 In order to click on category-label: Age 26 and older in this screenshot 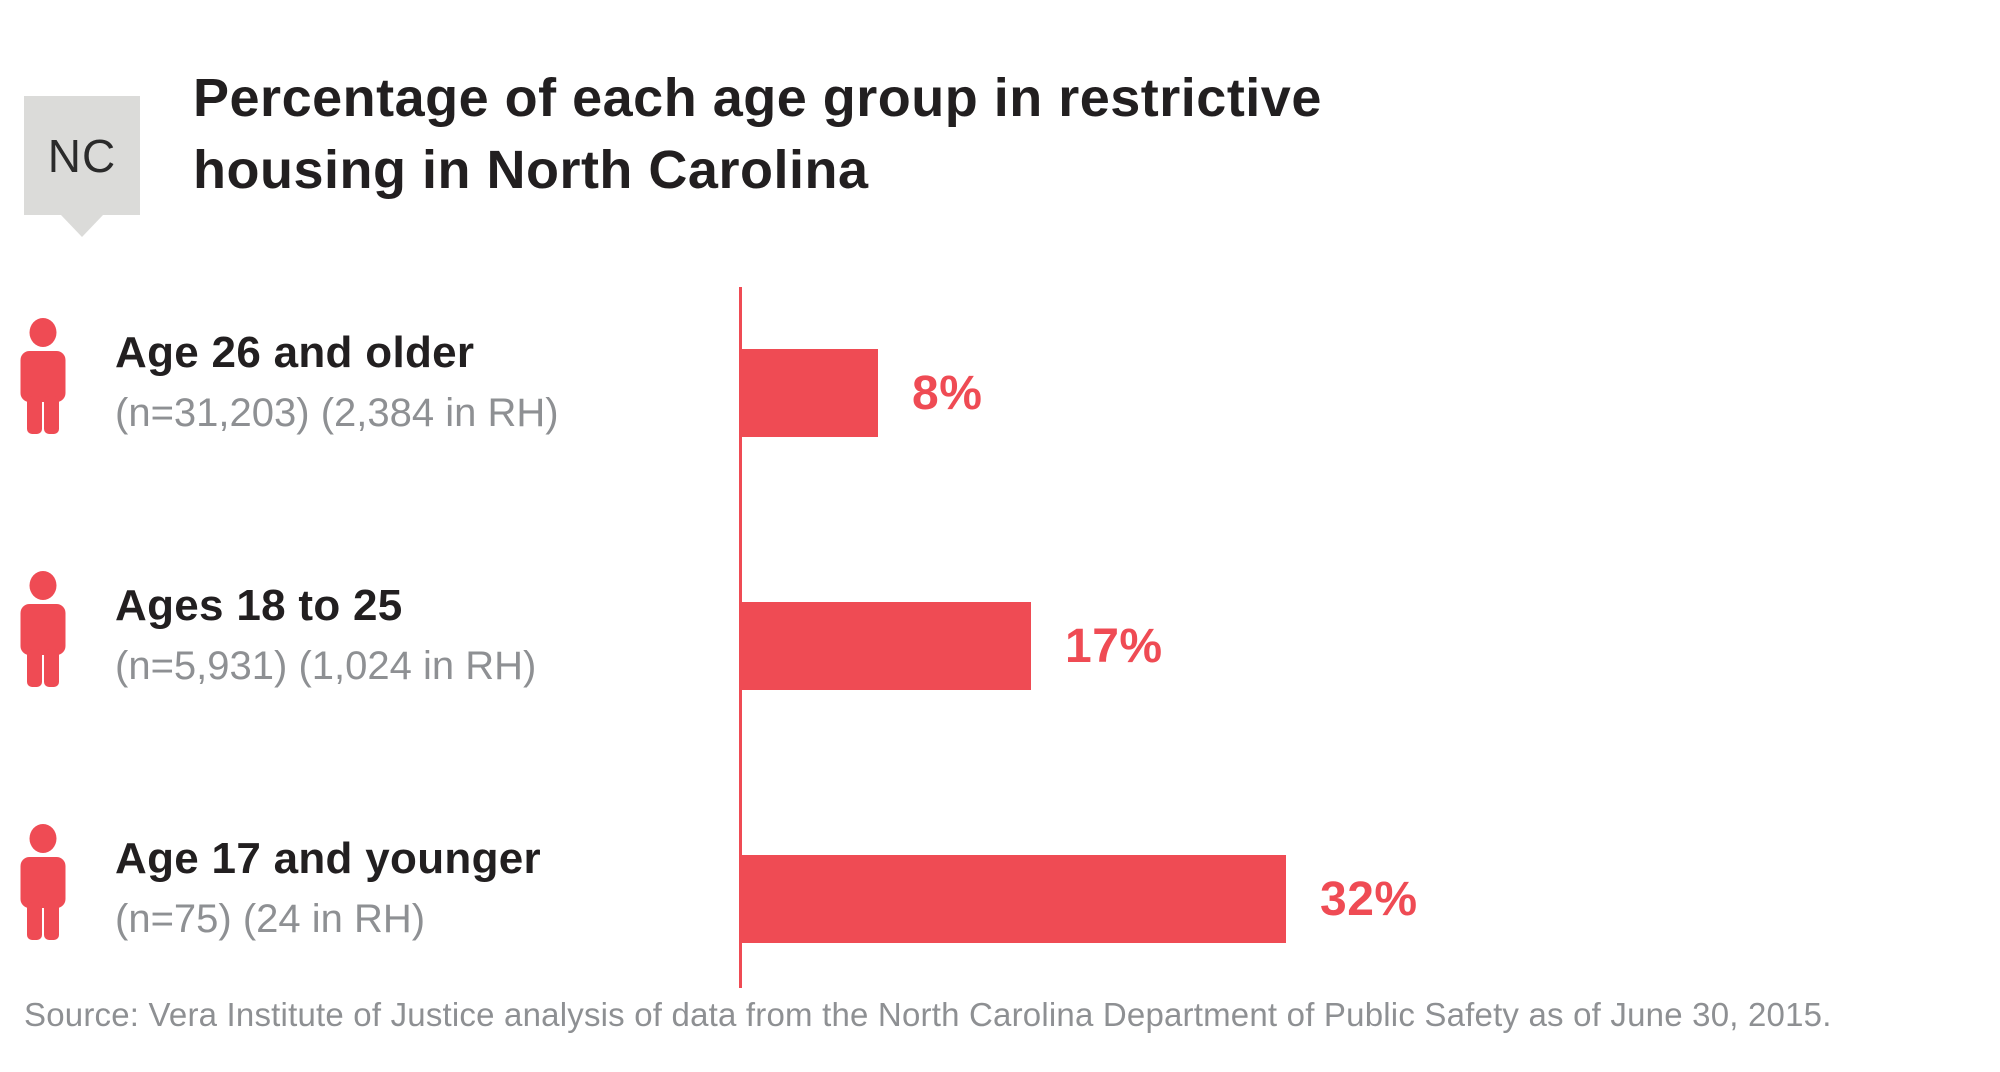, I will do `click(295, 352)`.